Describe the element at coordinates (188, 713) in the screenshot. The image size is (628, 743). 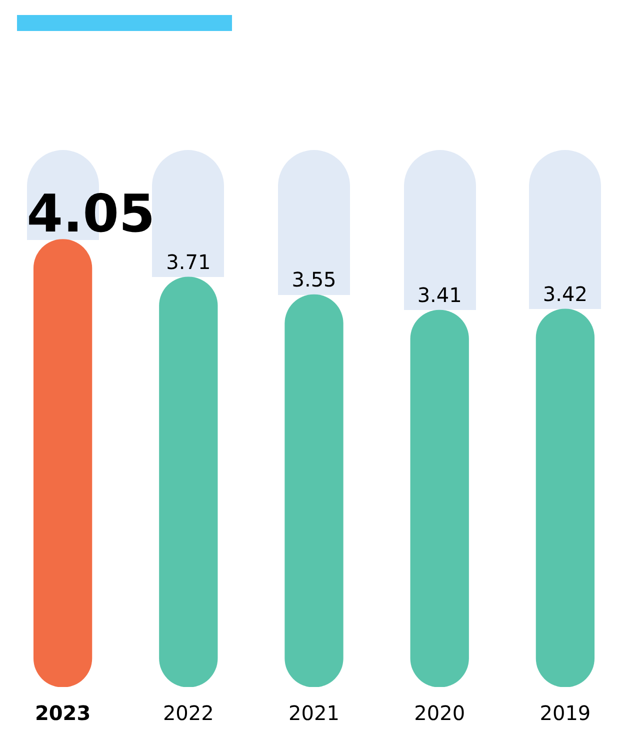
I see `x-tick-label: 2022` at that location.